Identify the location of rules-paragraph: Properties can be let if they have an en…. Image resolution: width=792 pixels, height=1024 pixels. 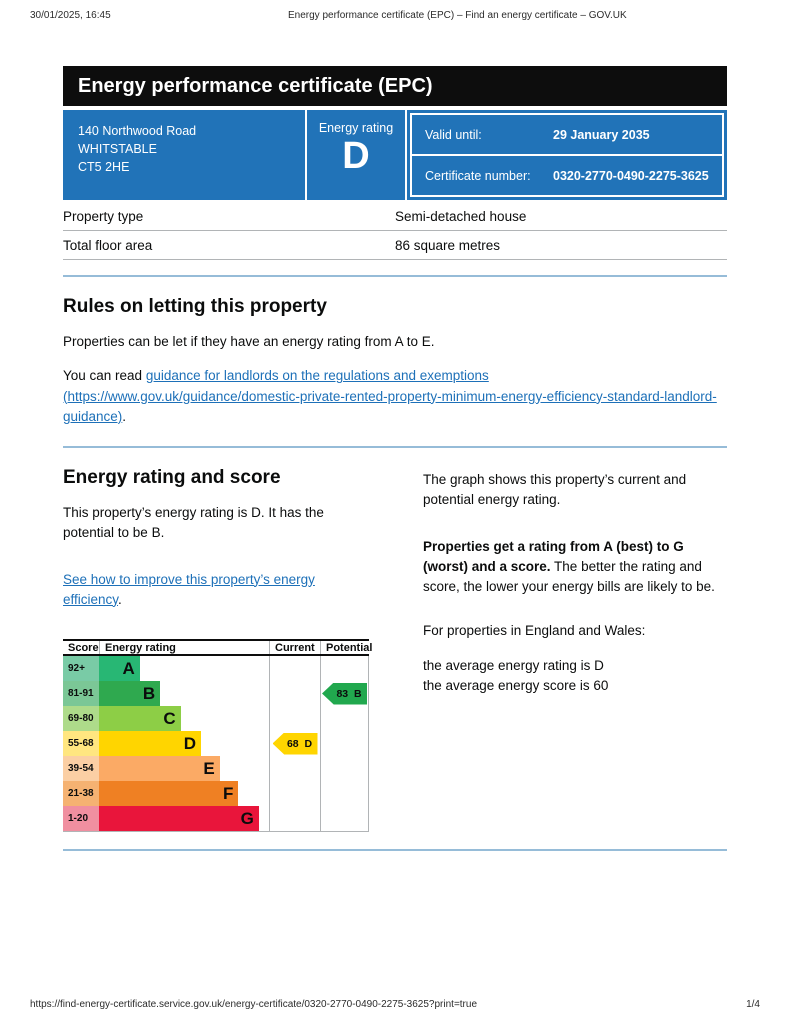
(249, 341).